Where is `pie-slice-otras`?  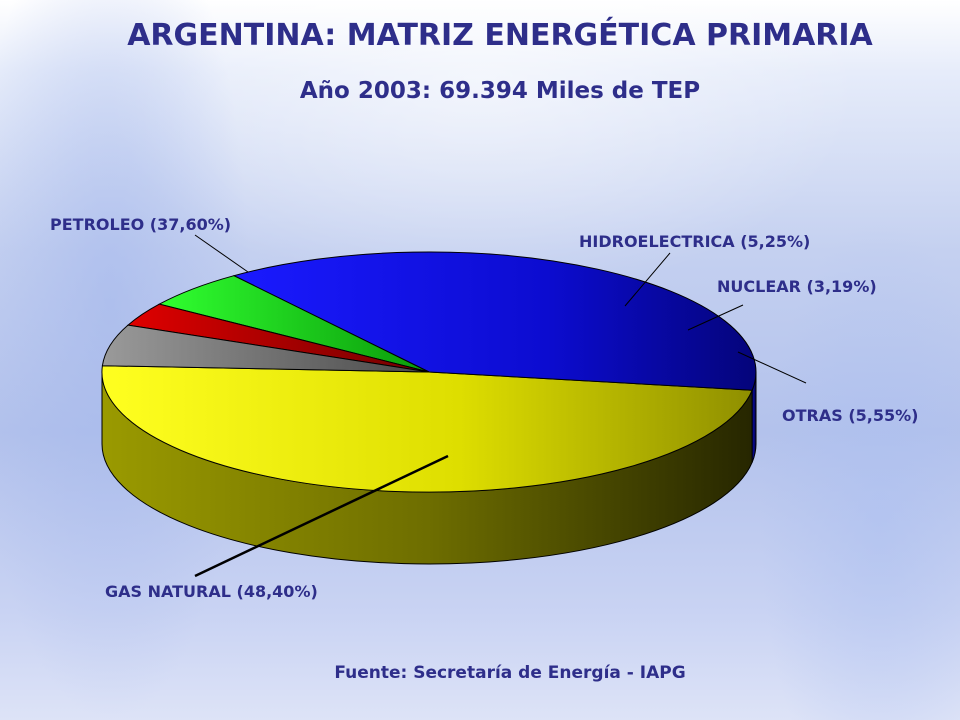 pie-slice-otras is located at coordinates (265, 348).